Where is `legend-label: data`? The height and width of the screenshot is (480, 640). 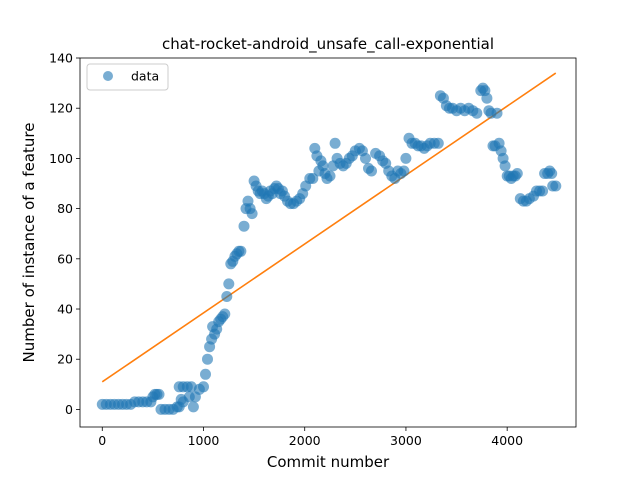 legend-label: data is located at coordinates (145, 76).